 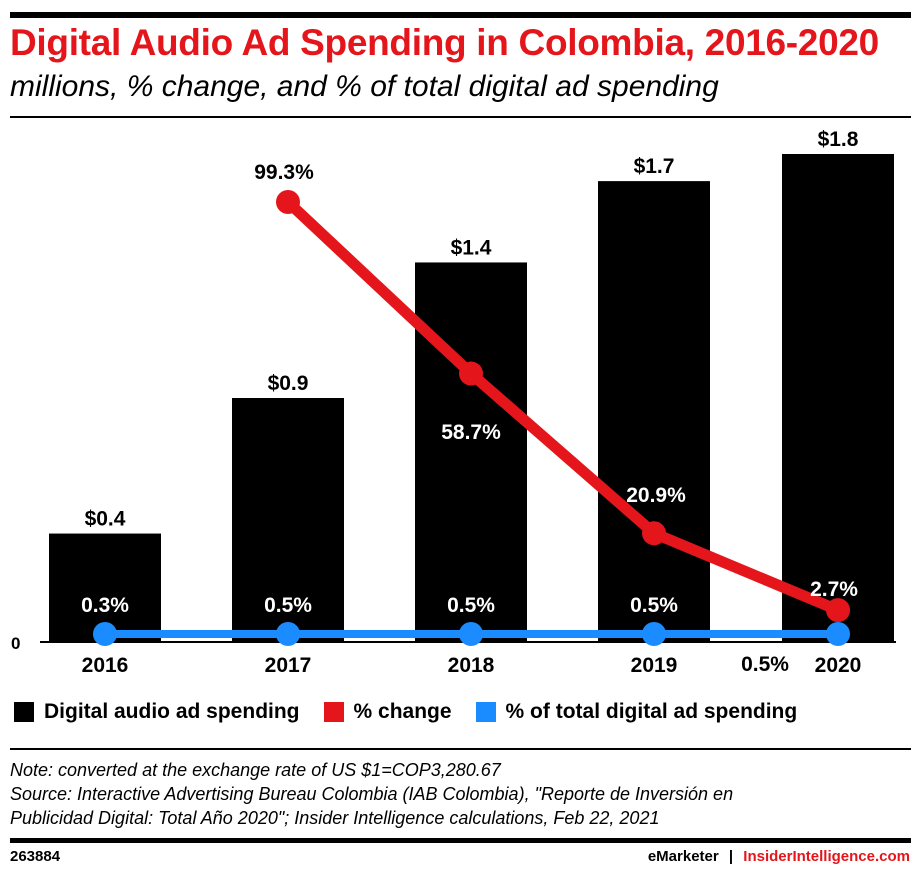 I want to click on legend-swatch-share, so click(x=485, y=712).